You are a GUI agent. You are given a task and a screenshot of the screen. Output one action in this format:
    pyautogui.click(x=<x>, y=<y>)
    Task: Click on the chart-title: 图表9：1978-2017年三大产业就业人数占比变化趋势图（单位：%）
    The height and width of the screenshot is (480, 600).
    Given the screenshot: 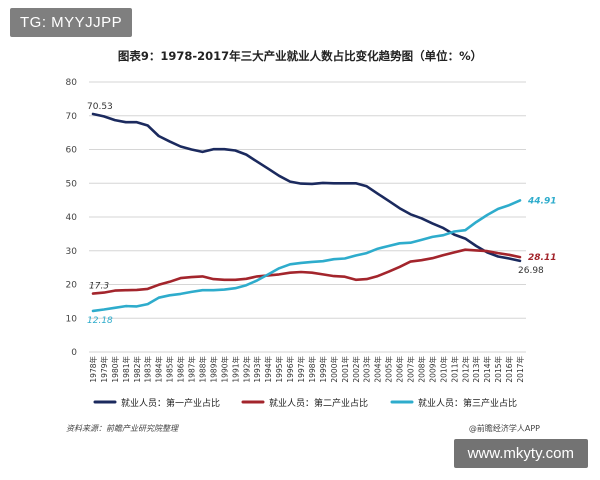 What is the action you would take?
    pyautogui.click(x=300, y=56)
    